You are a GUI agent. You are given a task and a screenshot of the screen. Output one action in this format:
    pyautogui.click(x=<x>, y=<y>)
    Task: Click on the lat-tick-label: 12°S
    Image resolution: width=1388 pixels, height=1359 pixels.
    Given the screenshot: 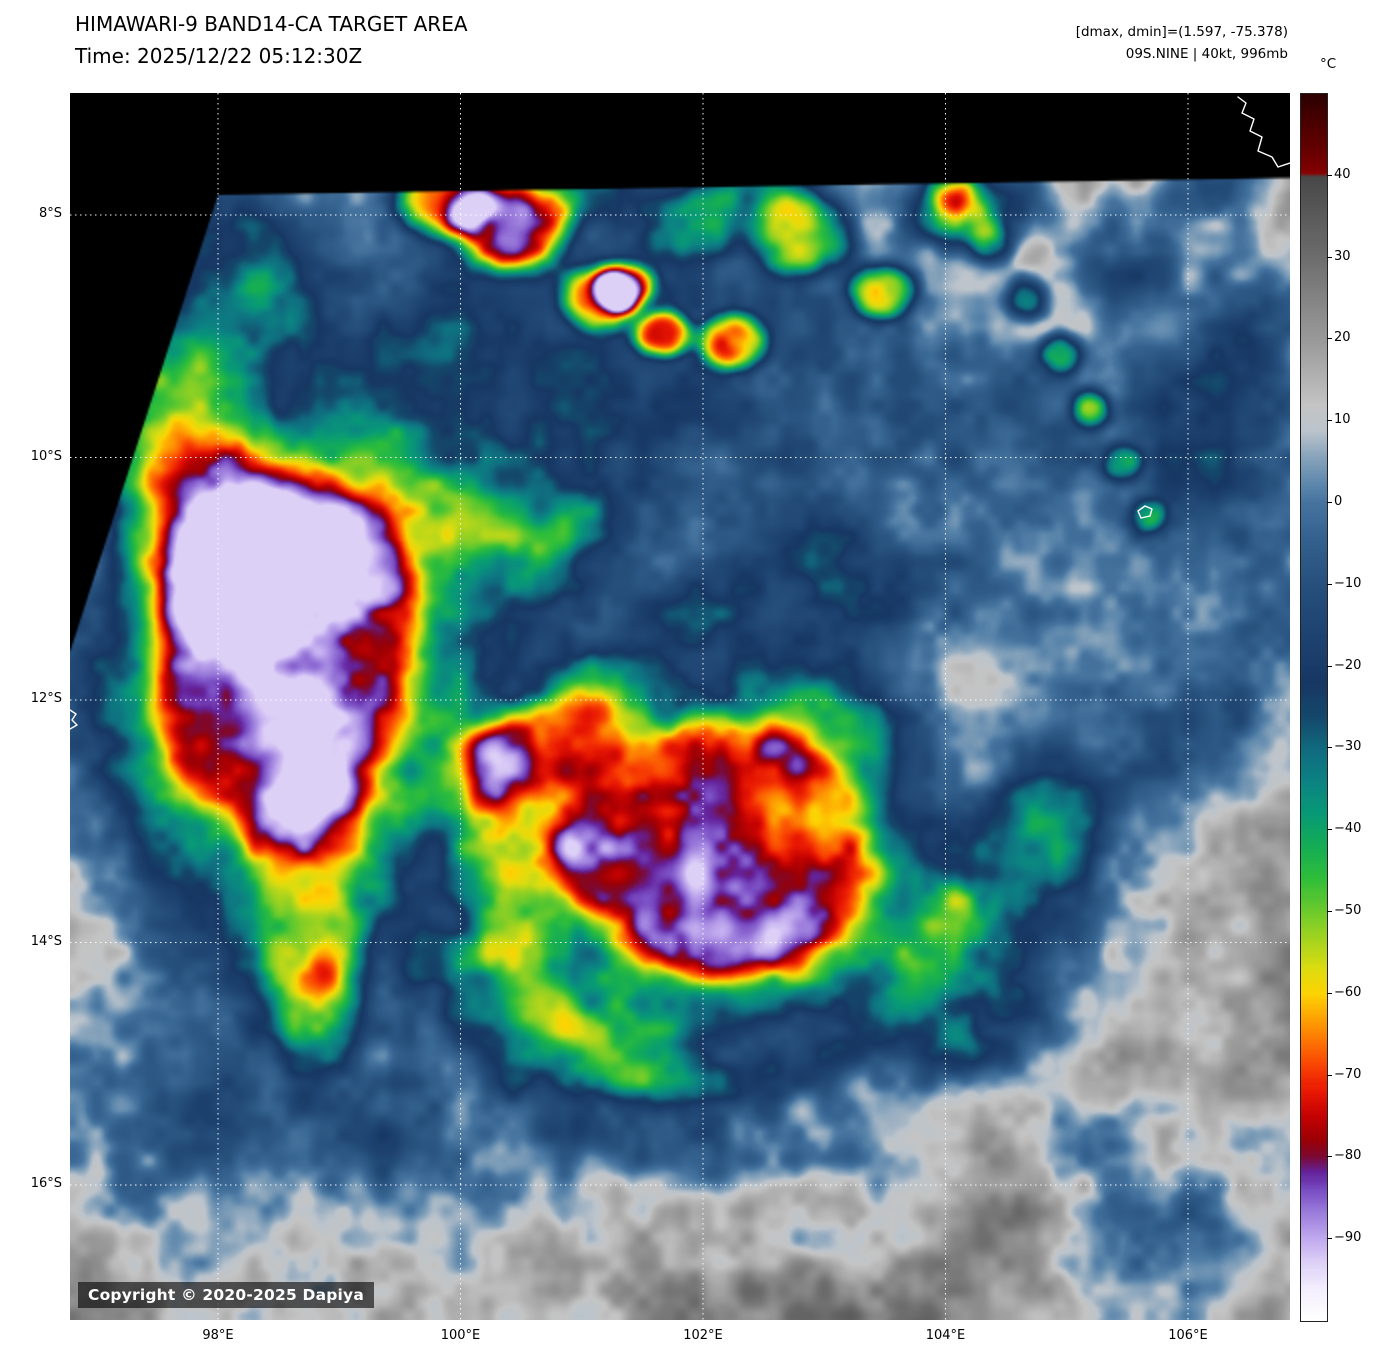 What is the action you would take?
    pyautogui.click(x=46, y=698)
    